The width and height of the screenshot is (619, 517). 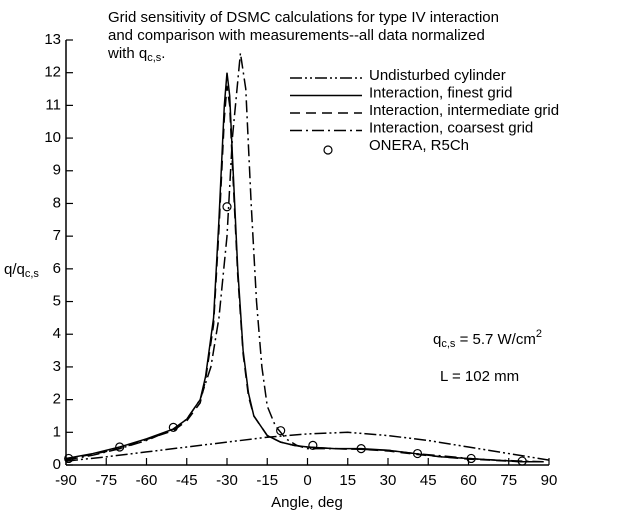 What do you see at coordinates (14, 269) in the screenshot?
I see `y-label-text: q/q` at bounding box center [14, 269].